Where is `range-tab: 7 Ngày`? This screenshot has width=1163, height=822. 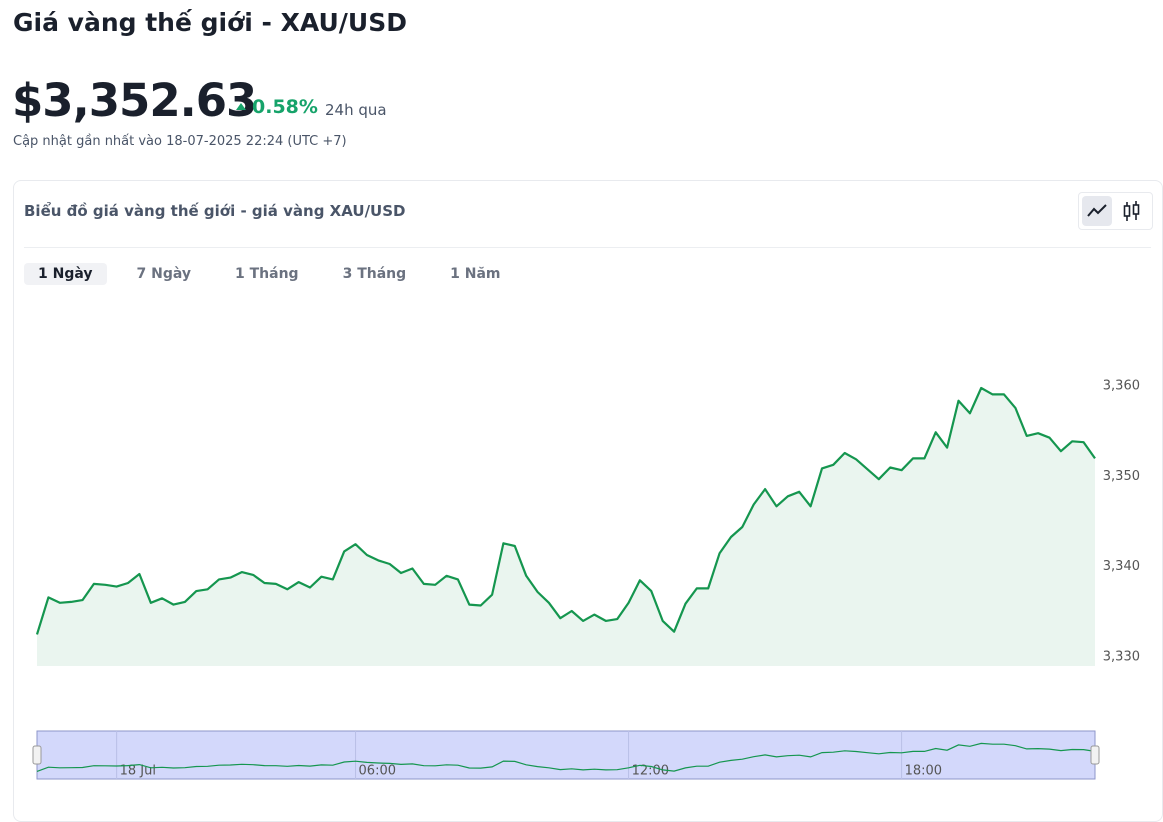
range-tab: 7 Ngày is located at coordinates (164, 274).